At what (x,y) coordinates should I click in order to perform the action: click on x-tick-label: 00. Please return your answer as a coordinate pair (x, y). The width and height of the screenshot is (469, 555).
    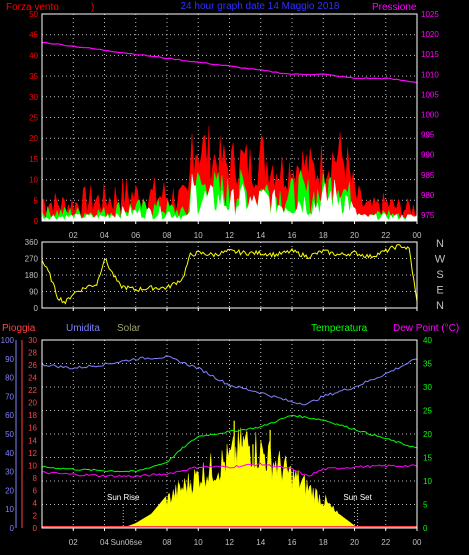
    Looking at the image, I should click on (417, 542).